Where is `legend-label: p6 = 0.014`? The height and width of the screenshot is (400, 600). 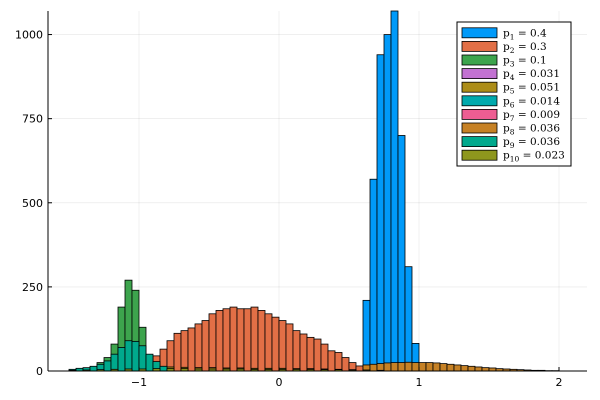
legend-label: p6 = 0.014 is located at coordinates (531, 102).